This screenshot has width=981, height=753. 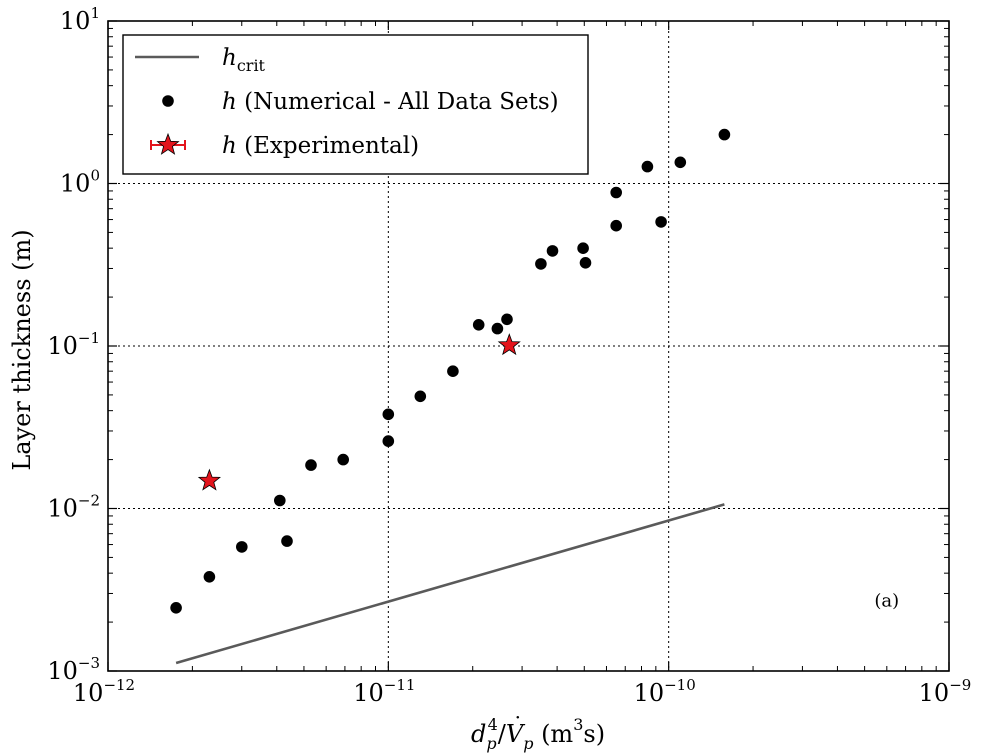 I want to click on x-tick-label: 10−12, so click(x=104, y=691).